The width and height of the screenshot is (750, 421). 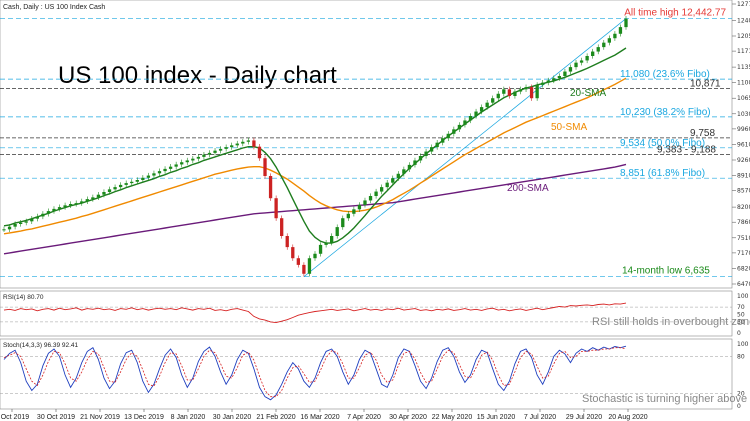 What do you see at coordinates (627, 417) in the screenshot?
I see `x-tick-label: 20 Aug 2020` at bounding box center [627, 417].